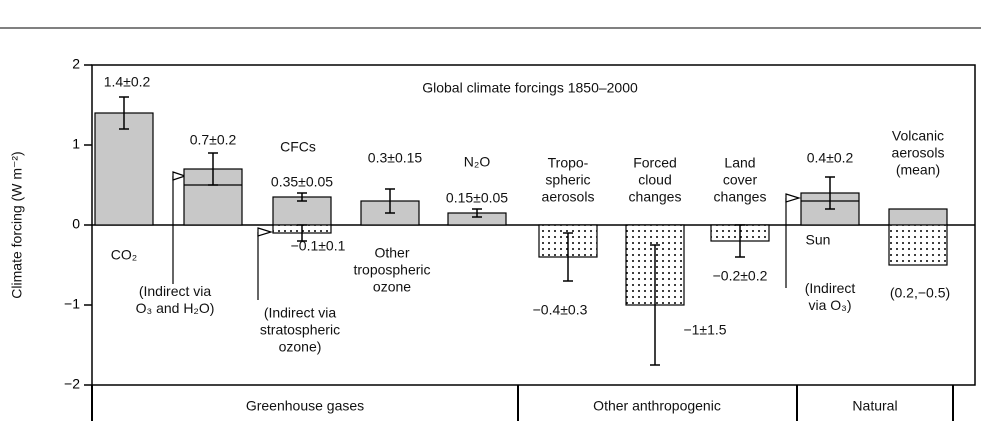 Image resolution: width=981 pixels, height=421 pixels. What do you see at coordinates (830, 296) in the screenshot?
I see `annotation: (Indirect via O₃)` at bounding box center [830, 296].